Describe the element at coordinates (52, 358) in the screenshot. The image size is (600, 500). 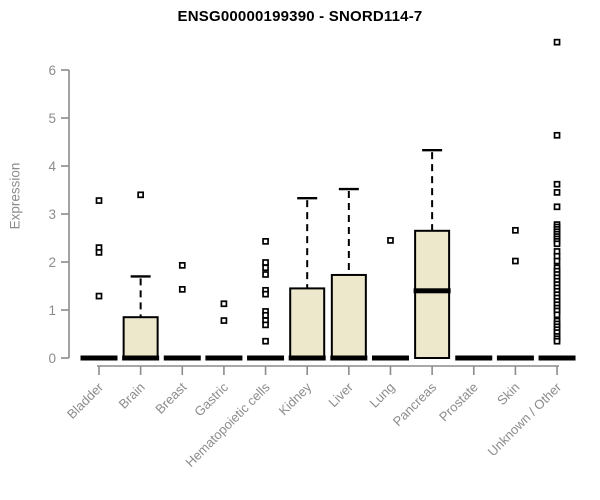
I see `y-tick-label: 0` at that location.